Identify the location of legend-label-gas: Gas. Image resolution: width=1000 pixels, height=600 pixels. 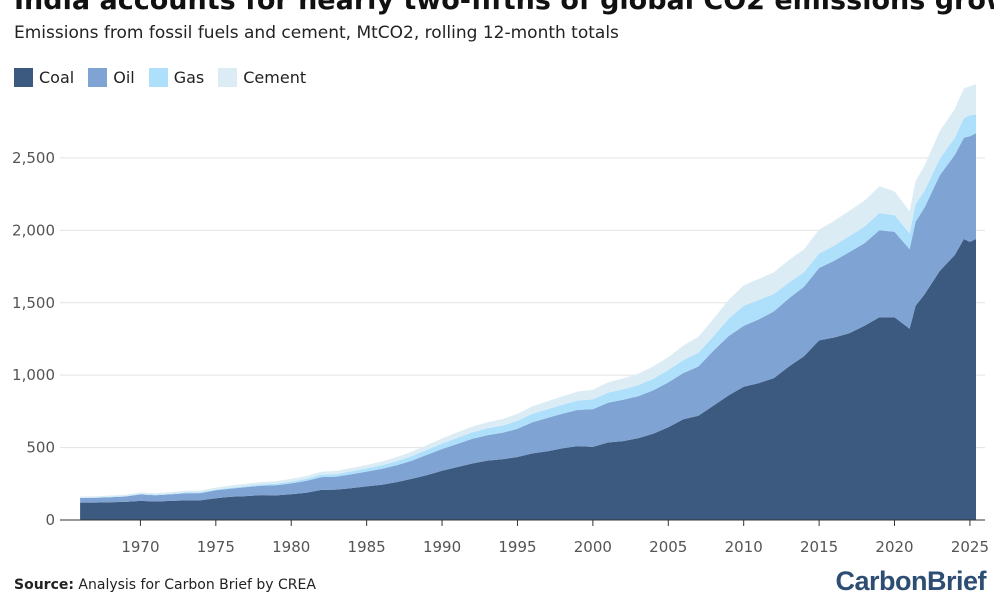
(189, 77).